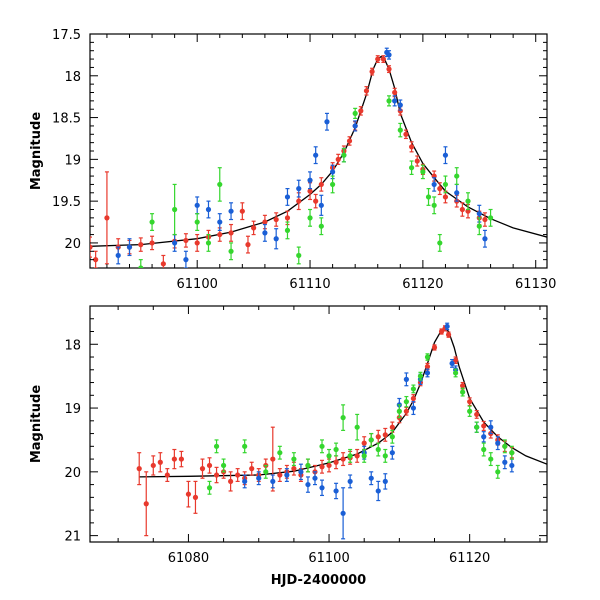  Describe the element at coordinates (72, 244) in the screenshot. I see `y-tick-label: 20` at that location.